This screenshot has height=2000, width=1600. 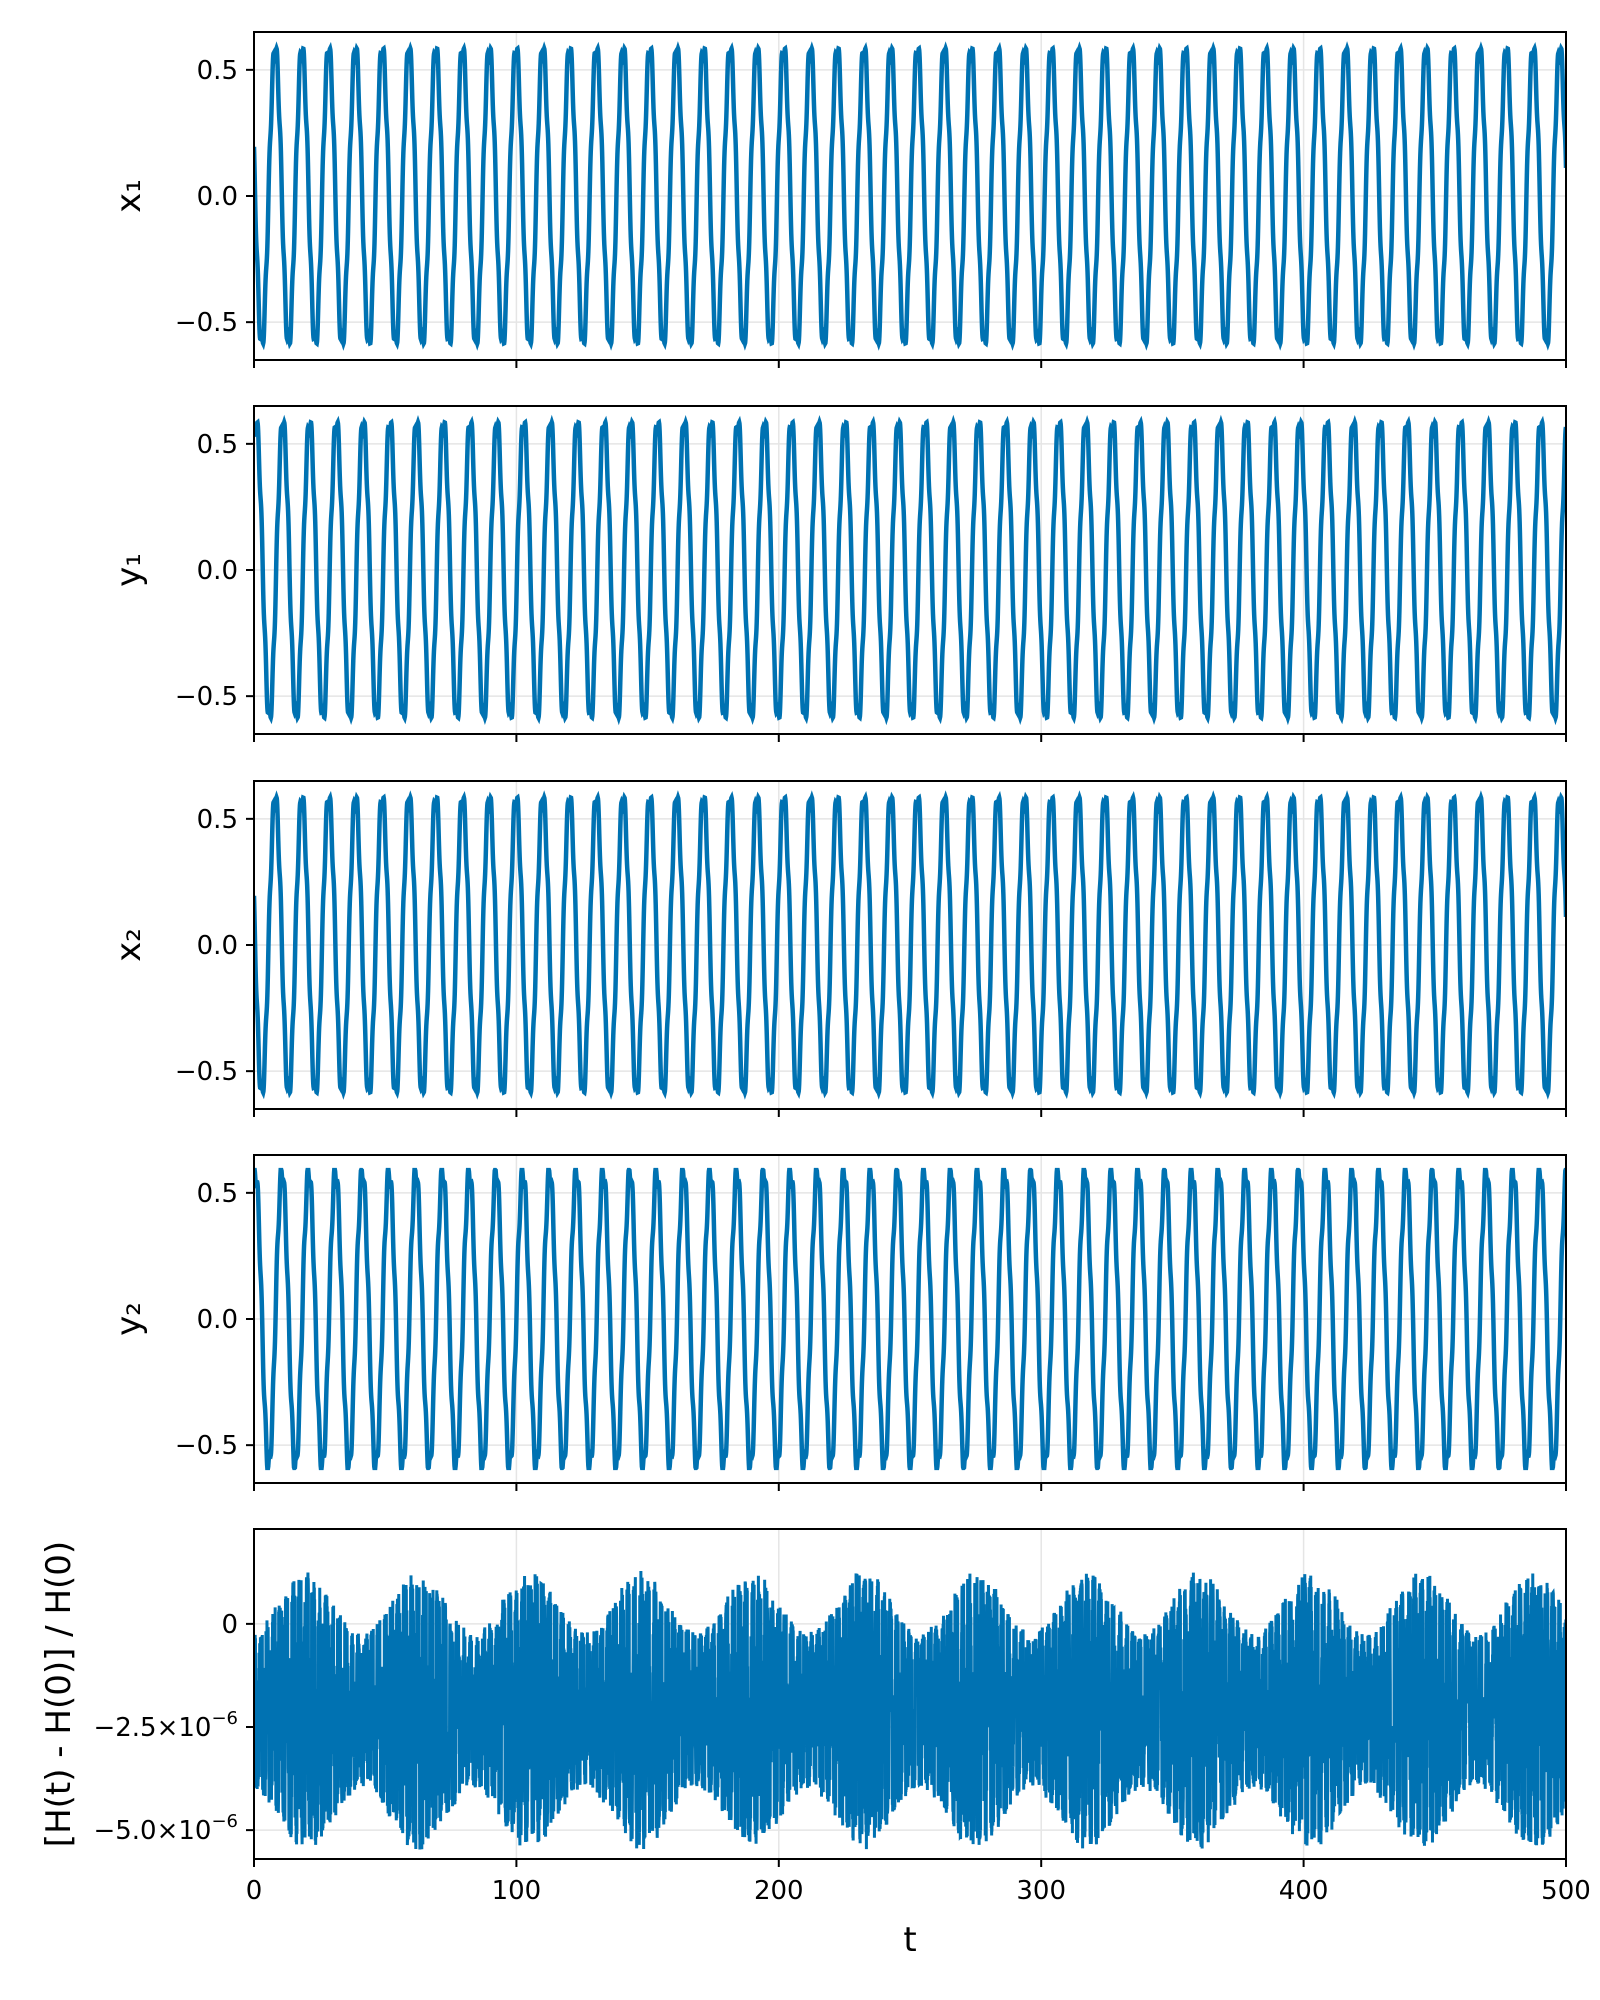 What do you see at coordinates (1304, 1891) in the screenshot?
I see `x-tick-label: 400` at bounding box center [1304, 1891].